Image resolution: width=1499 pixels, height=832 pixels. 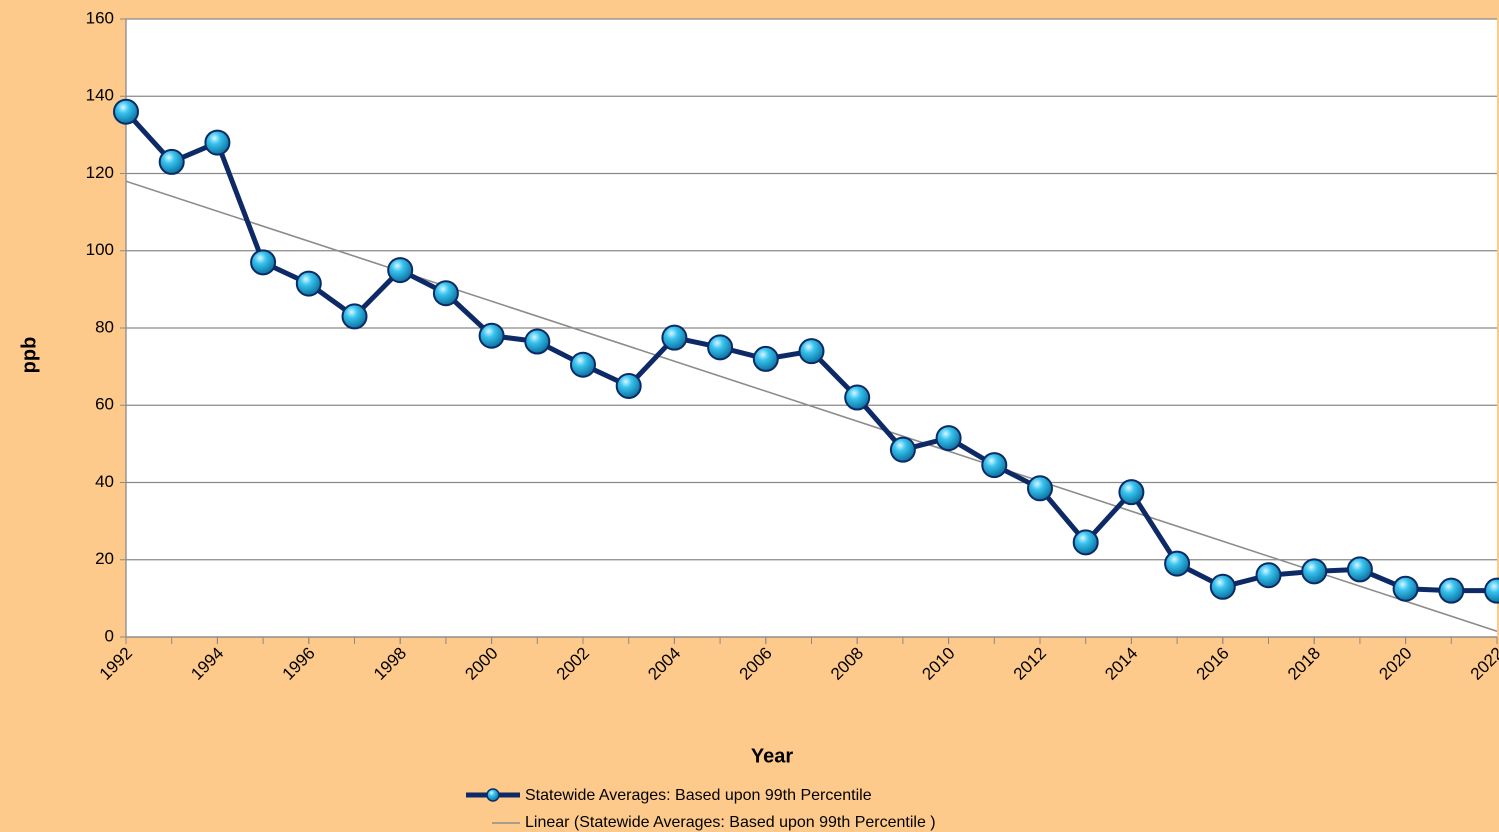 I want to click on x-tick-label: 2008, so click(x=847, y=664).